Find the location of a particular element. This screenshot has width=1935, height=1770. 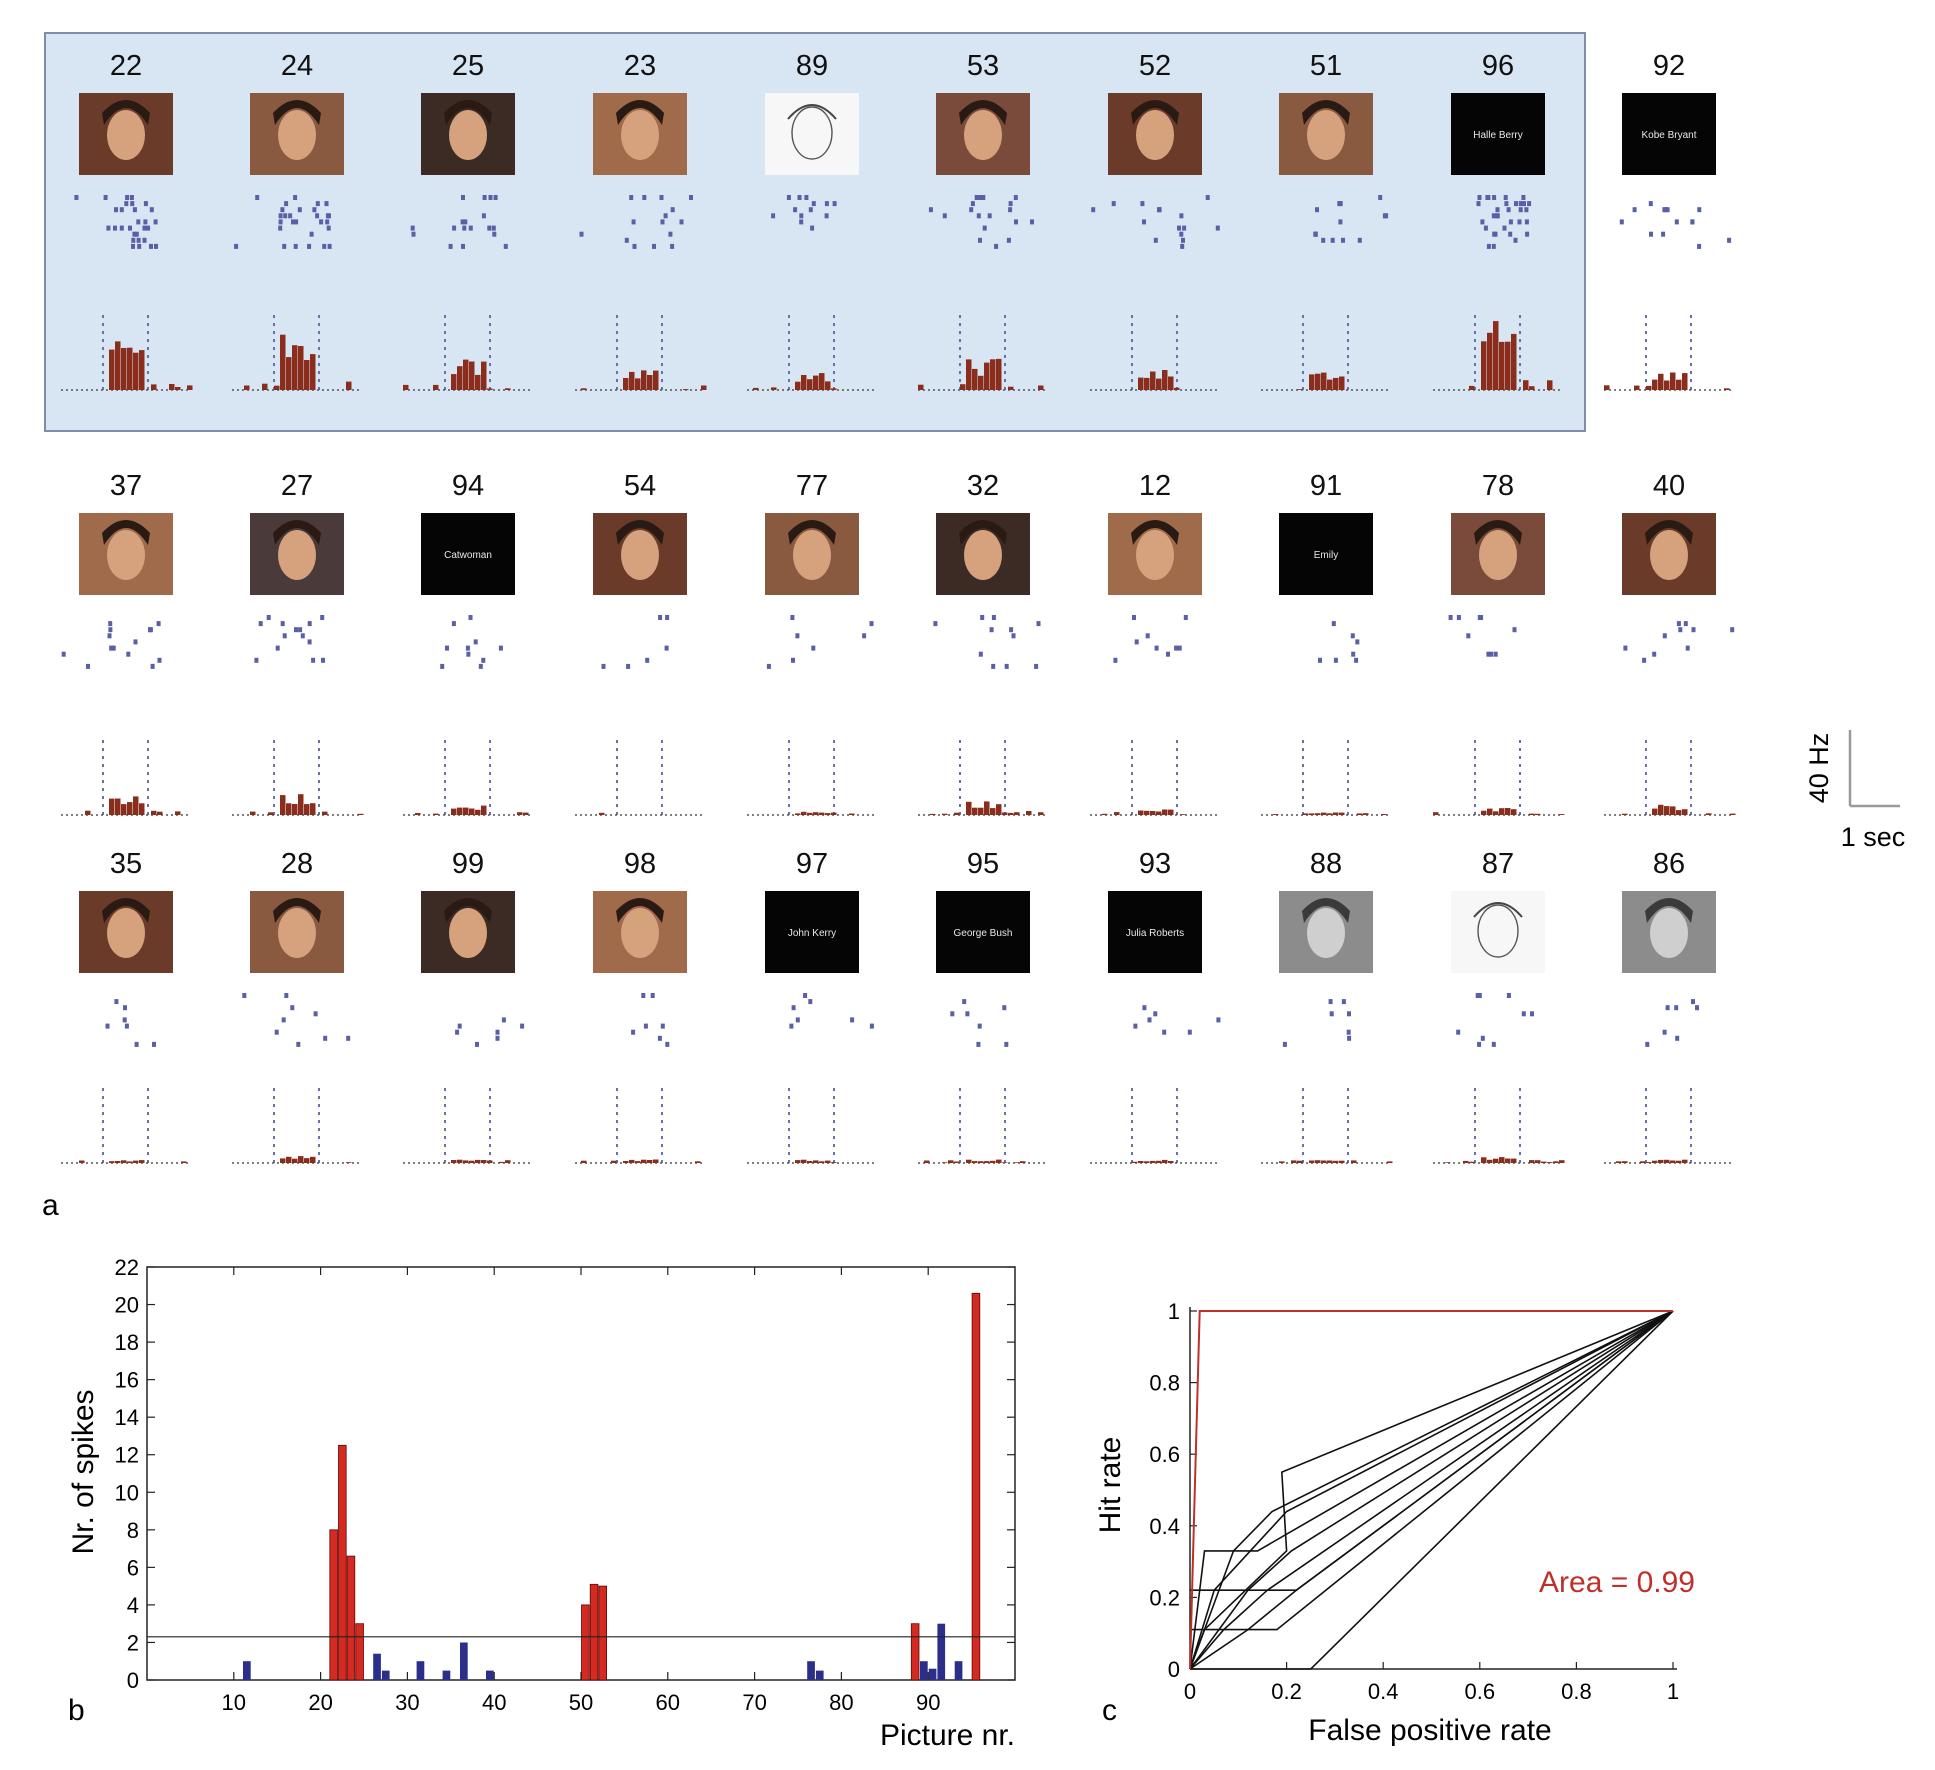

stimulus-cell: 97 John Kerry is located at coordinates (812, 1006).